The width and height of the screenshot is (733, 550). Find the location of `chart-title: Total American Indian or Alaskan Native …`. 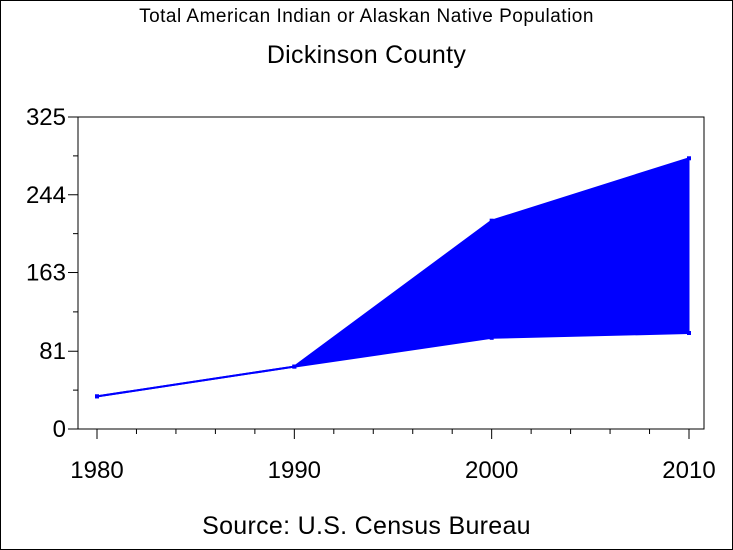

chart-title: Total American Indian or Alaskan Native … is located at coordinates (366, 16).